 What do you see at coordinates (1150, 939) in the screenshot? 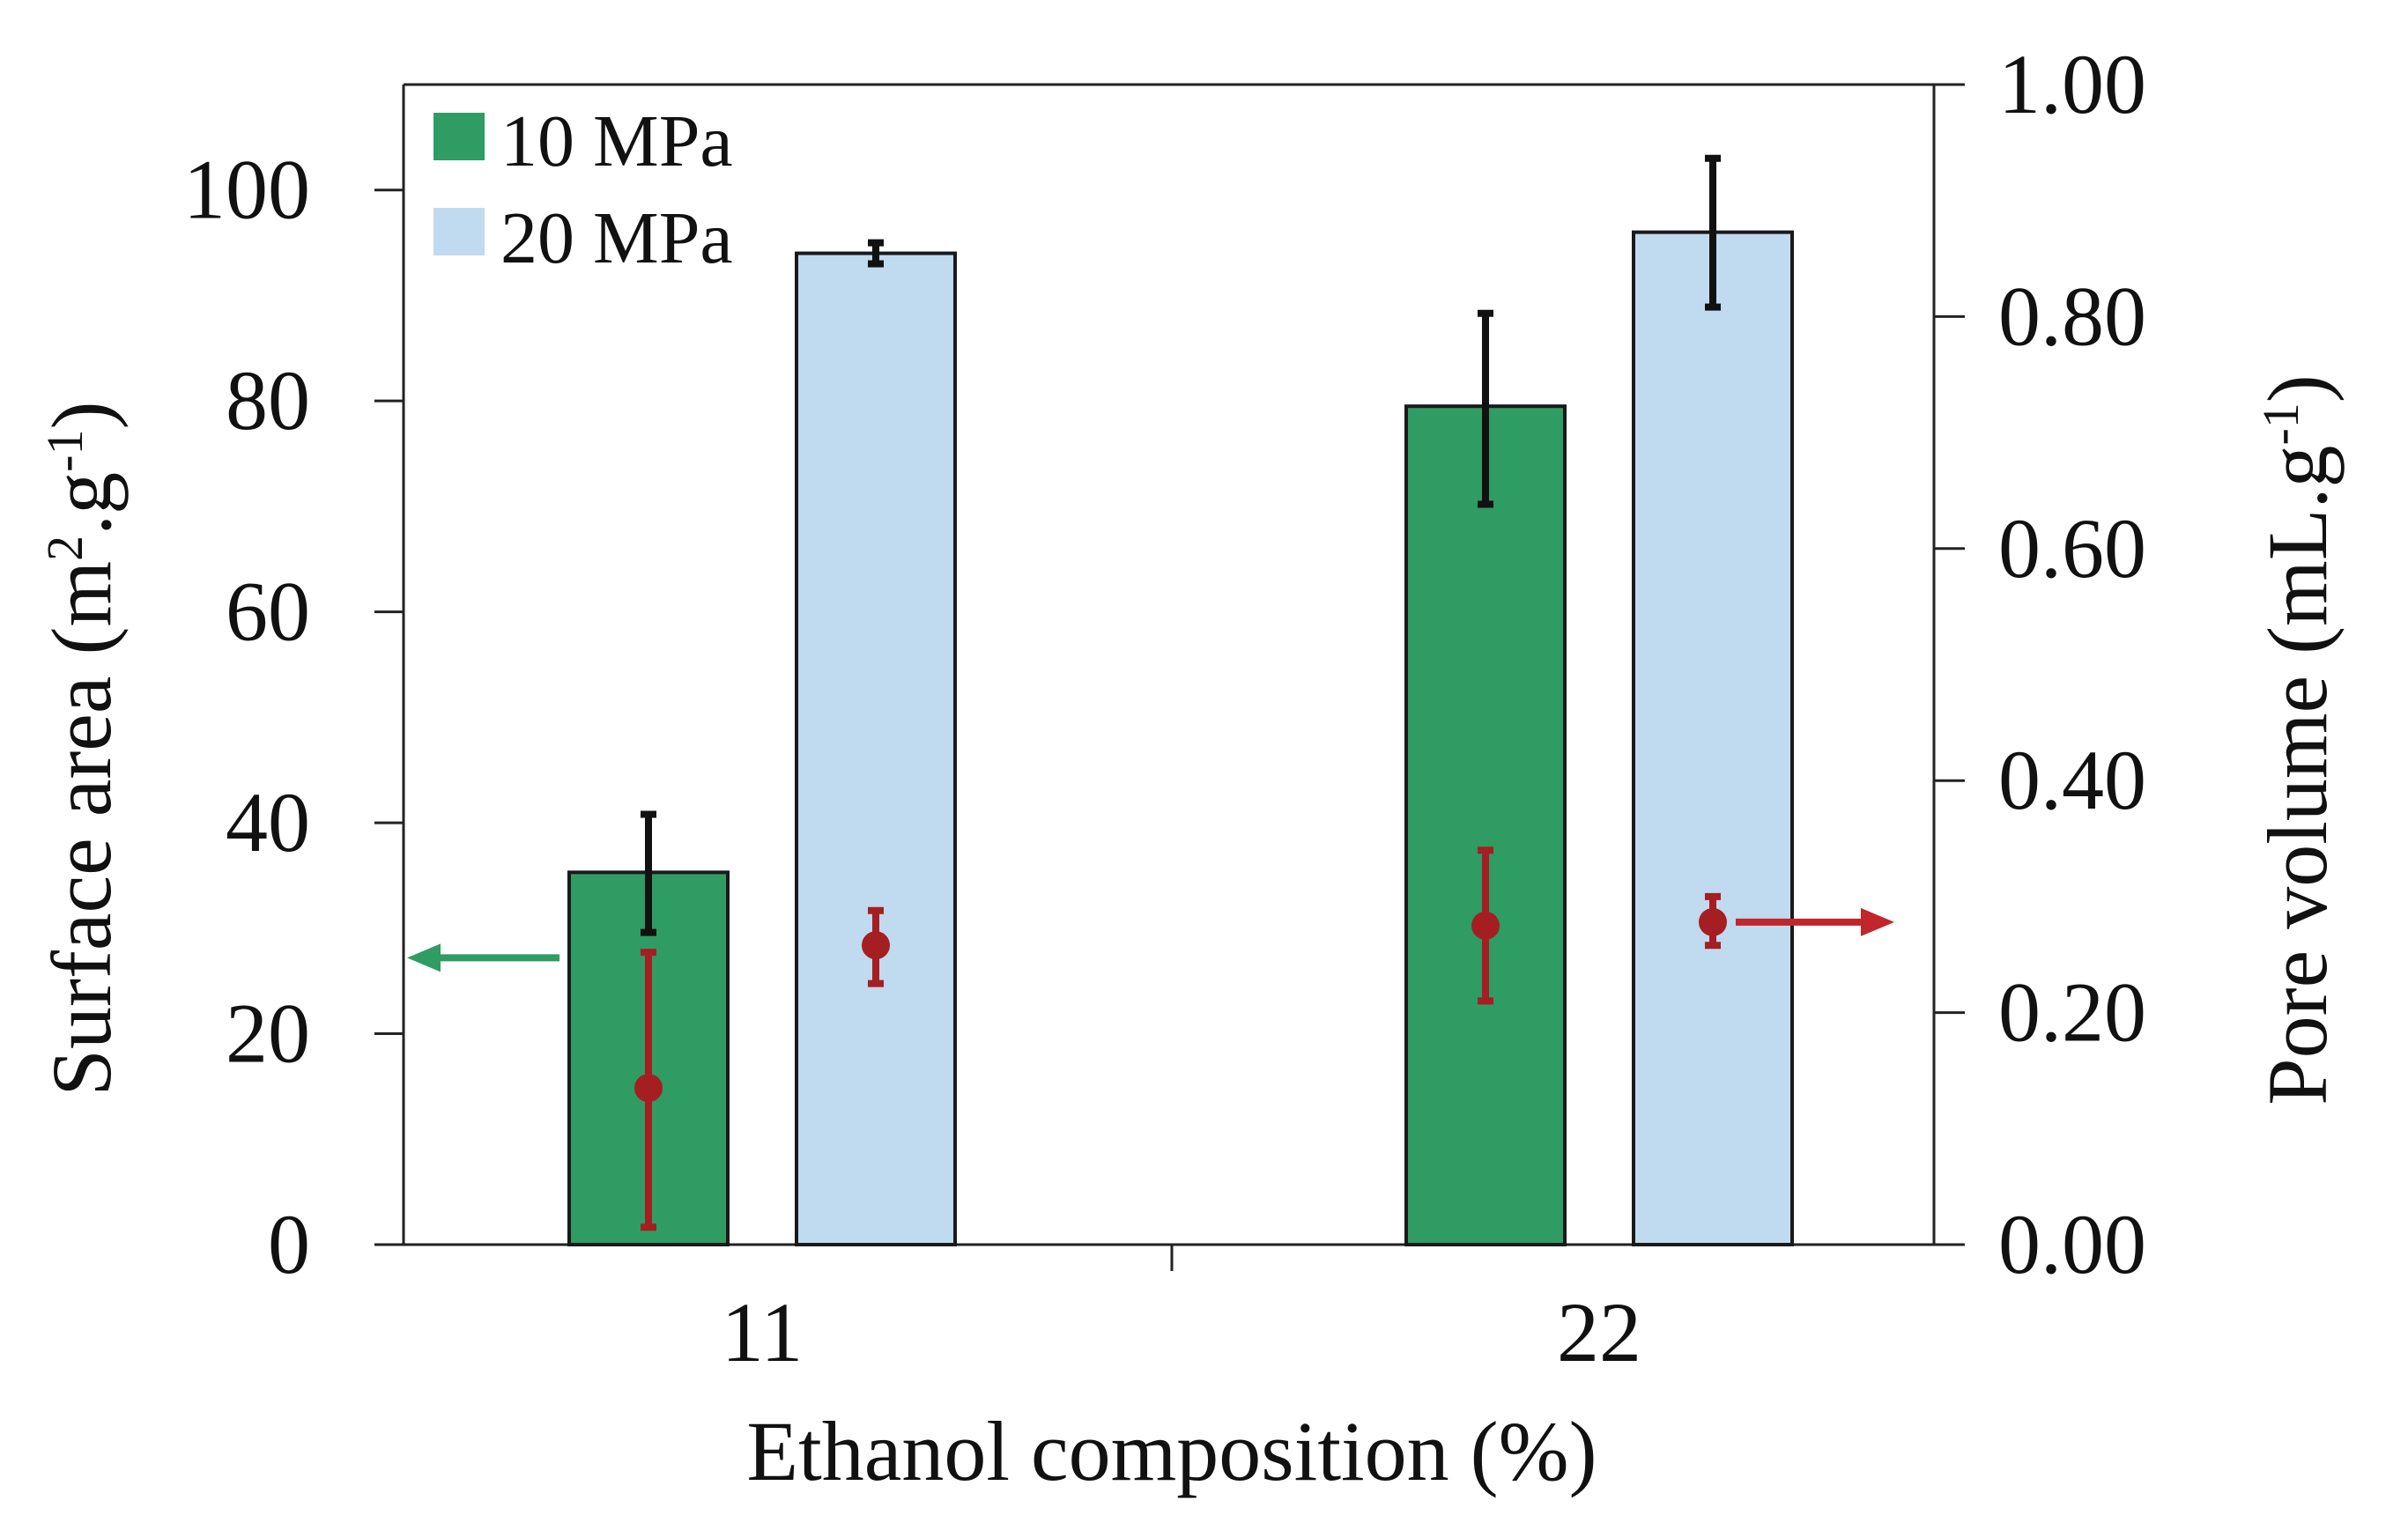
I see `arrows-layer` at bounding box center [1150, 939].